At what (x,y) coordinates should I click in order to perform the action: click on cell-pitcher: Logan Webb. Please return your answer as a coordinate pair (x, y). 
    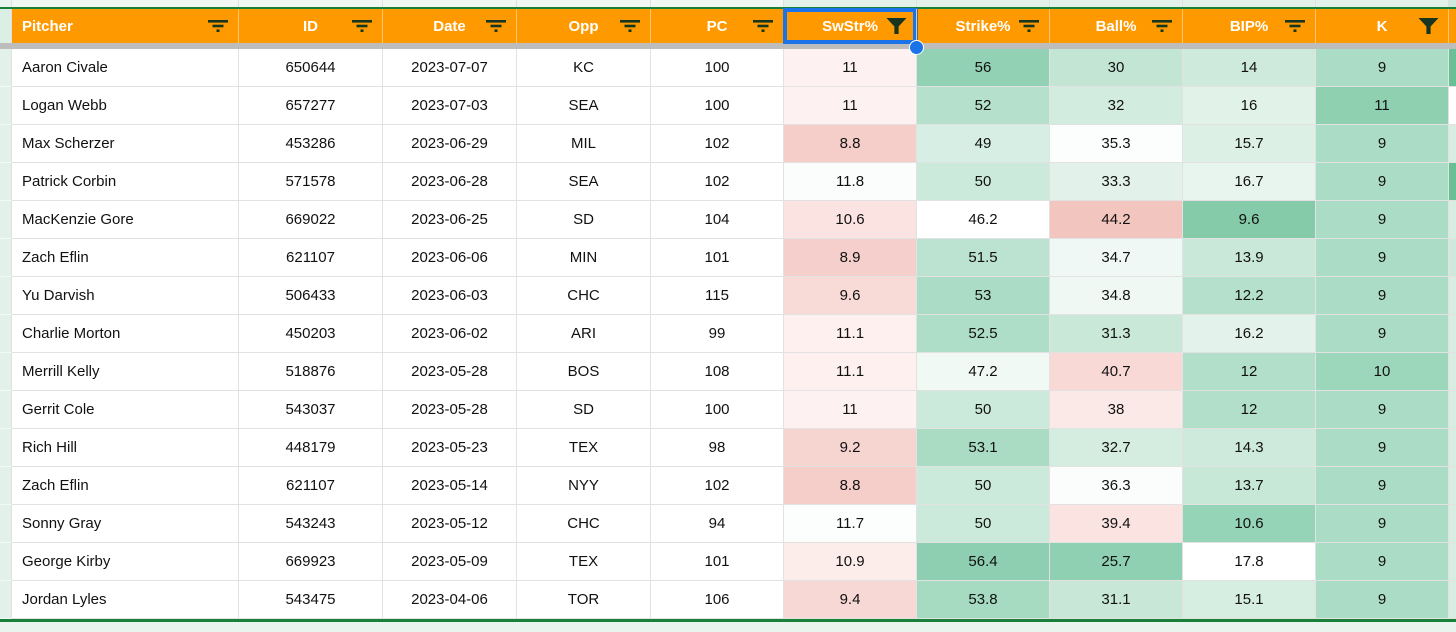
    Looking at the image, I should click on (125, 106).